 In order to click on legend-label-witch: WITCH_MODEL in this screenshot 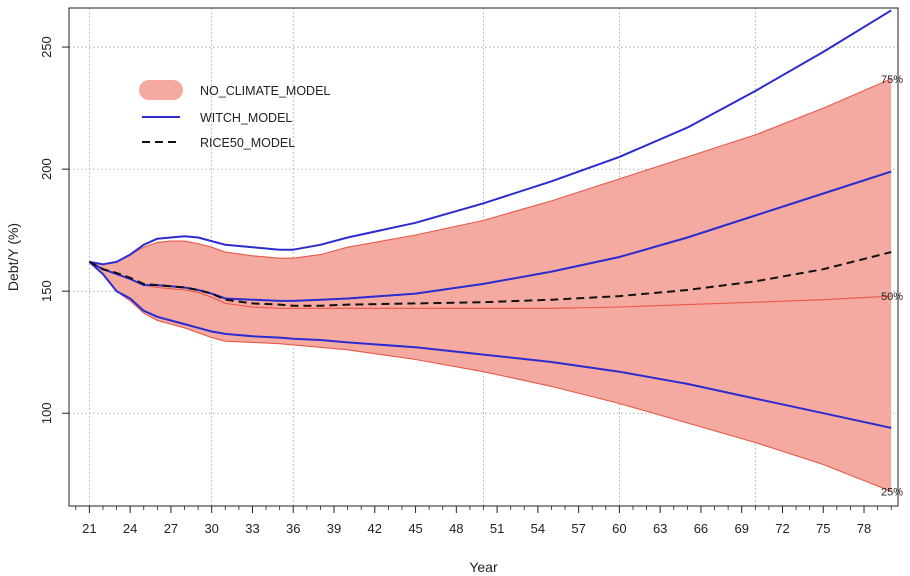, I will do `click(246, 118)`.